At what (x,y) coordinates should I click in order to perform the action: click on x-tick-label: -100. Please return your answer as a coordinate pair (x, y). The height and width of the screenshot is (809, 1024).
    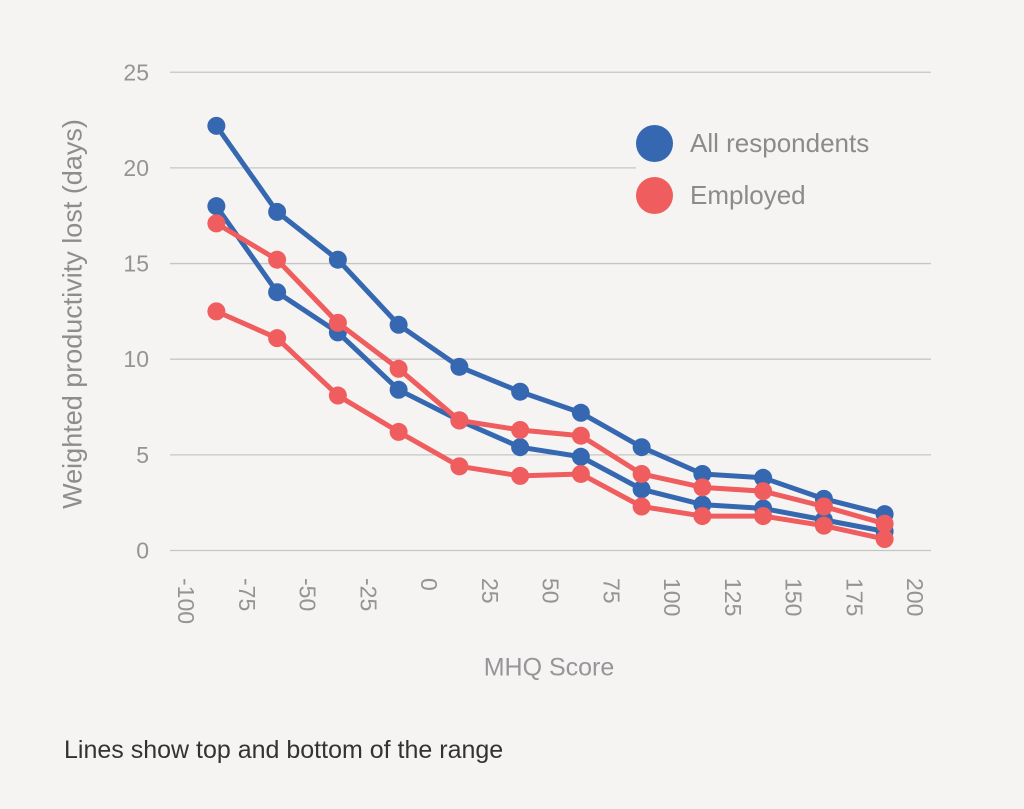
    Looking at the image, I should click on (186, 601).